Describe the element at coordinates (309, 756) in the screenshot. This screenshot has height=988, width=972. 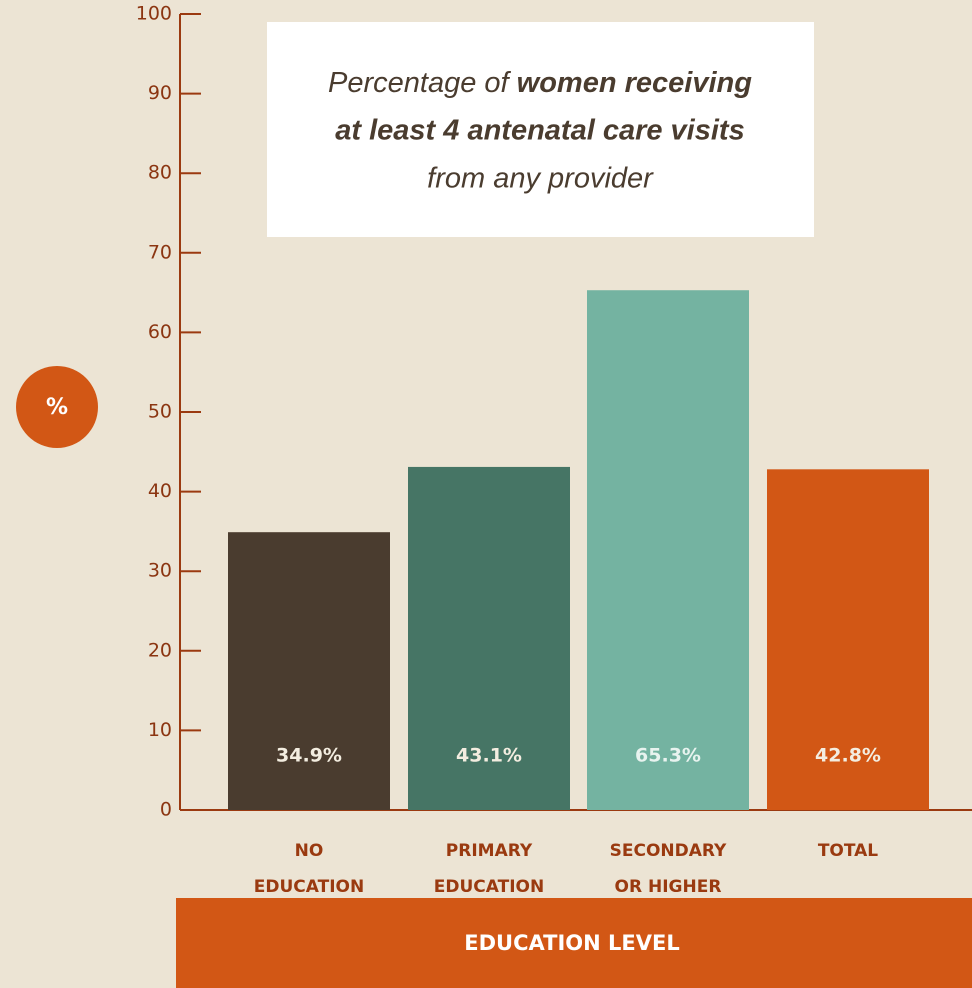
I see `value-label: 34.9%` at that location.